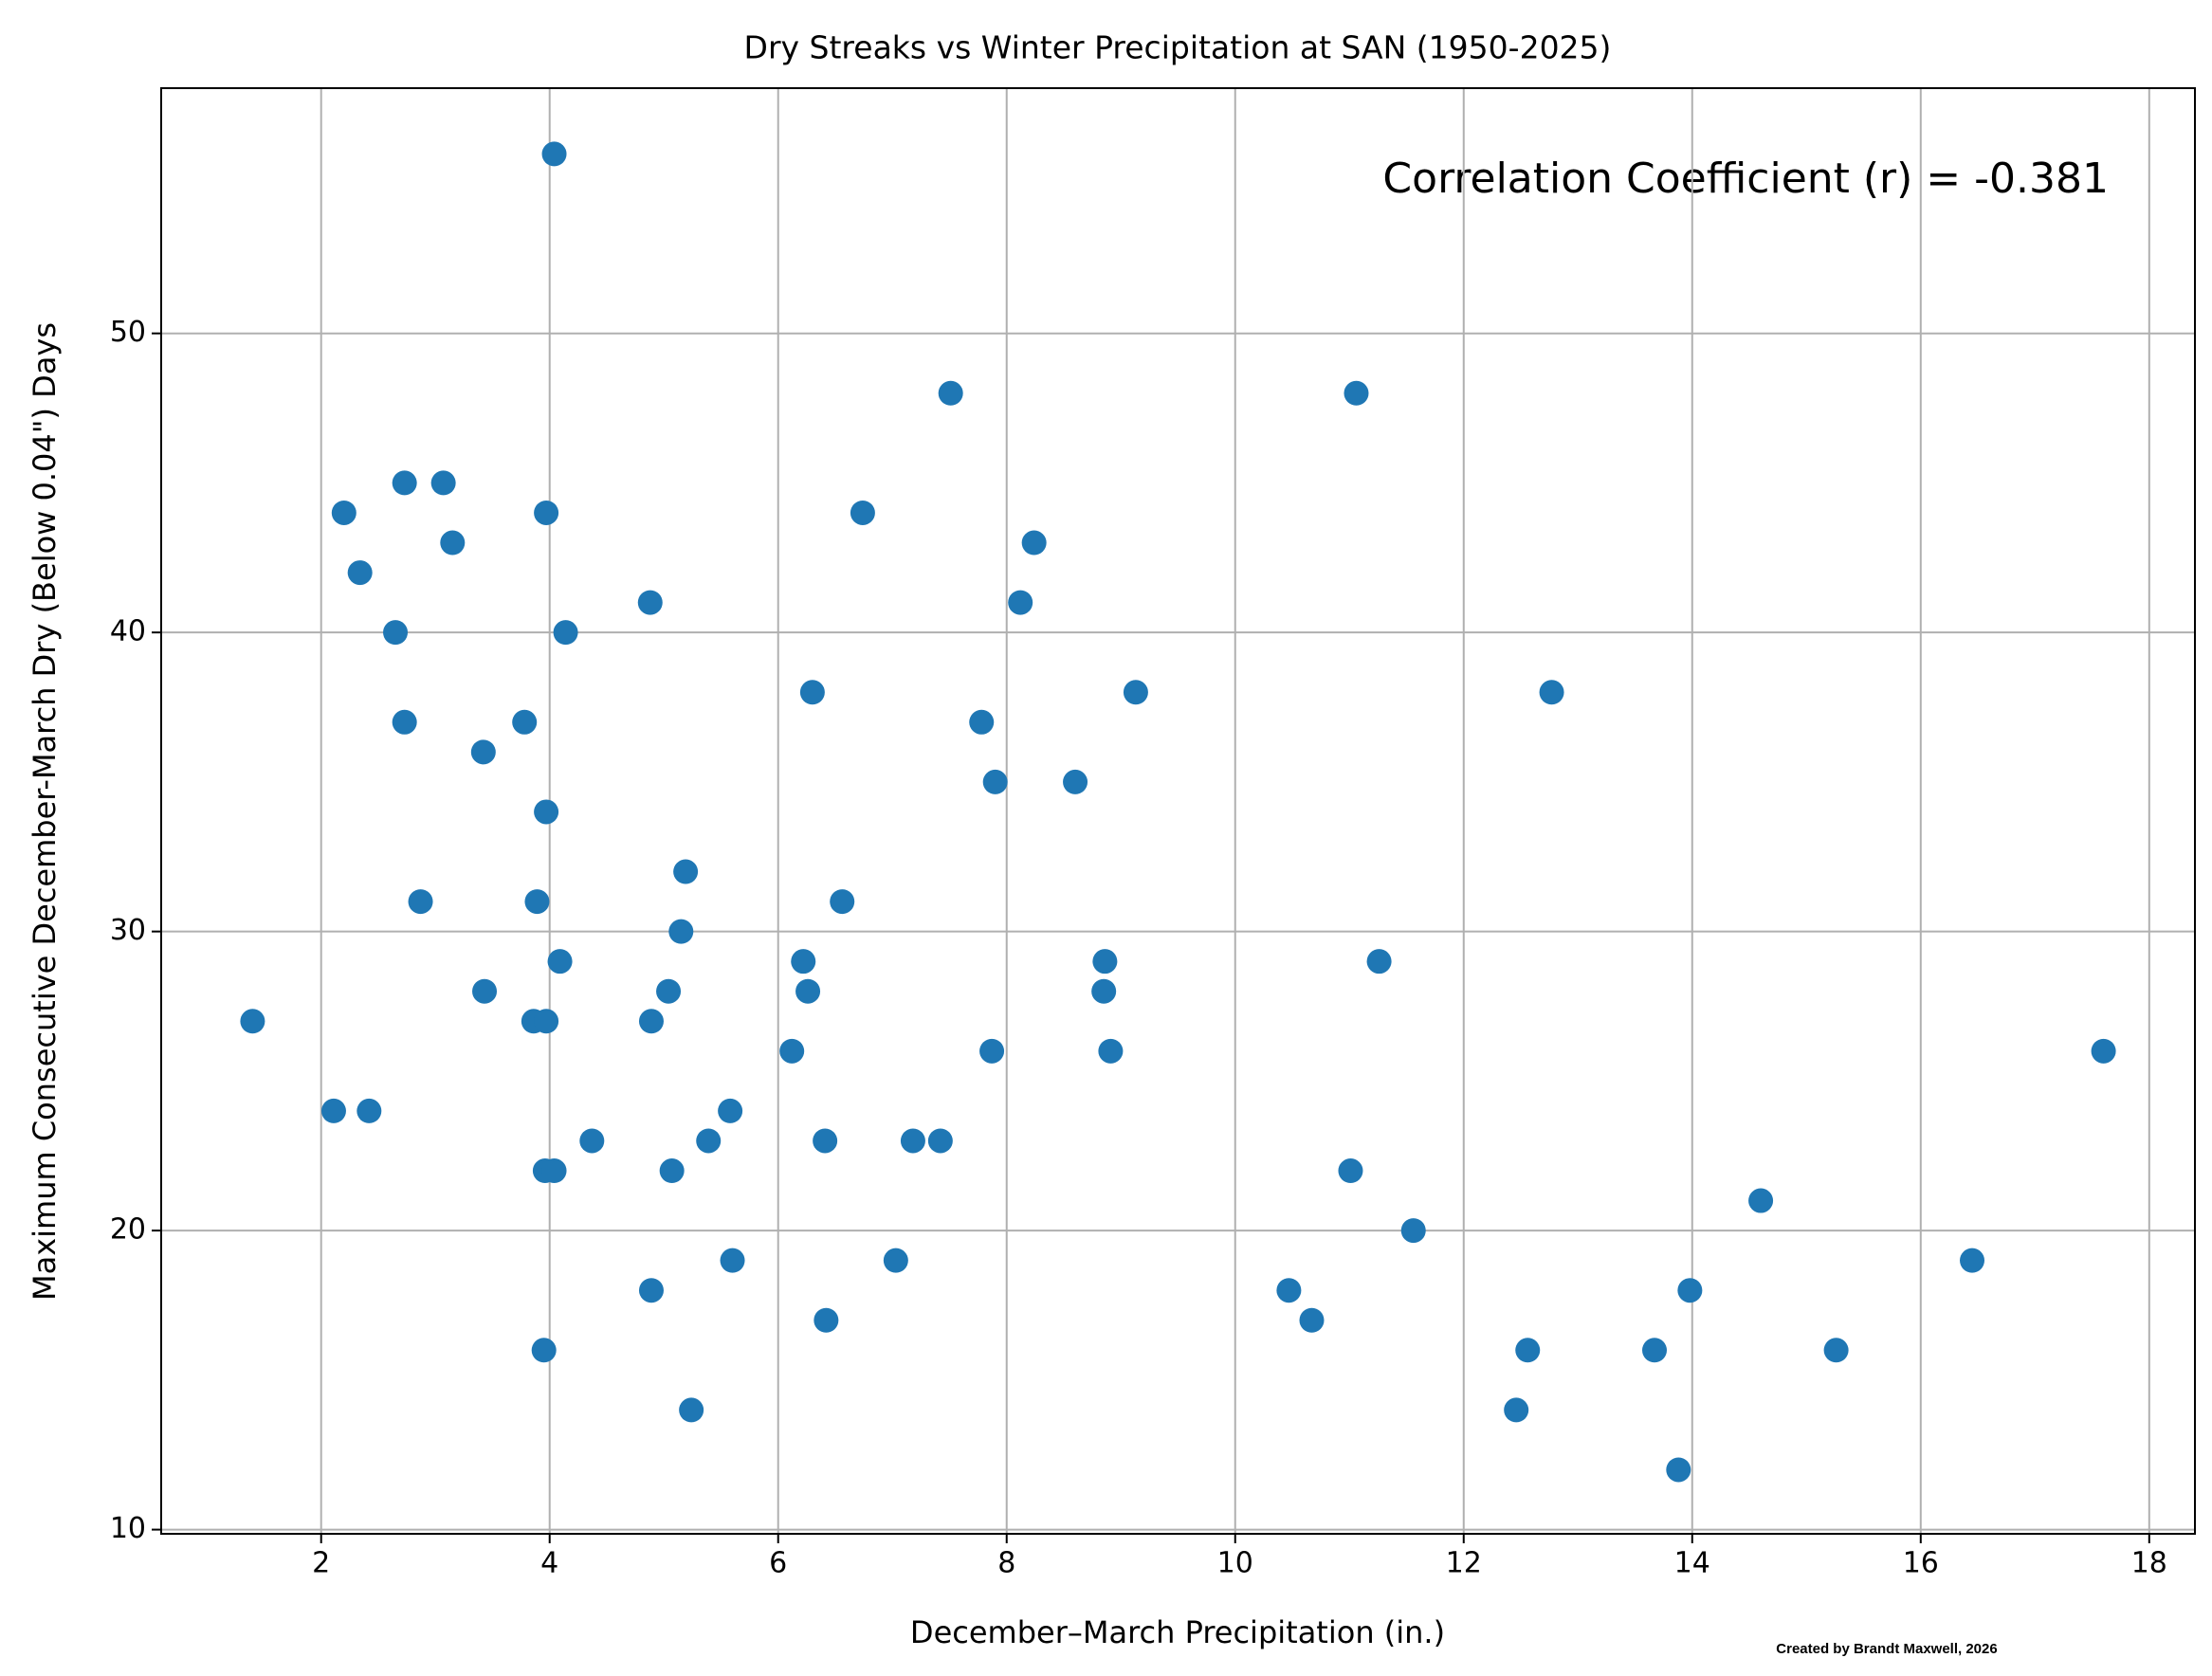 The width and height of the screenshot is (2212, 1676). I want to click on x-tick-label: 2, so click(321, 1563).